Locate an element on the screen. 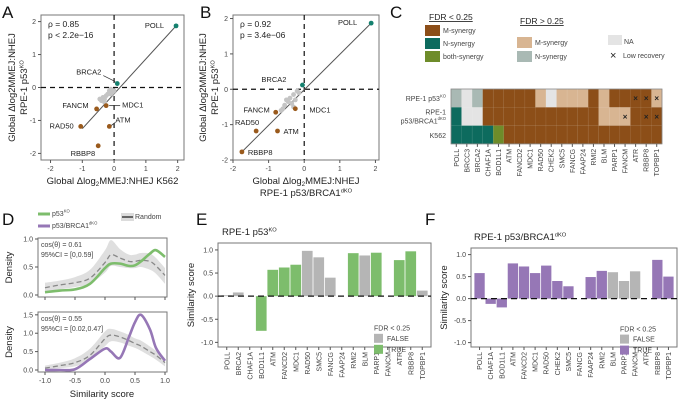 The width and height of the screenshot is (683, 404). point-label-fancm: FANCM is located at coordinates (75, 105).